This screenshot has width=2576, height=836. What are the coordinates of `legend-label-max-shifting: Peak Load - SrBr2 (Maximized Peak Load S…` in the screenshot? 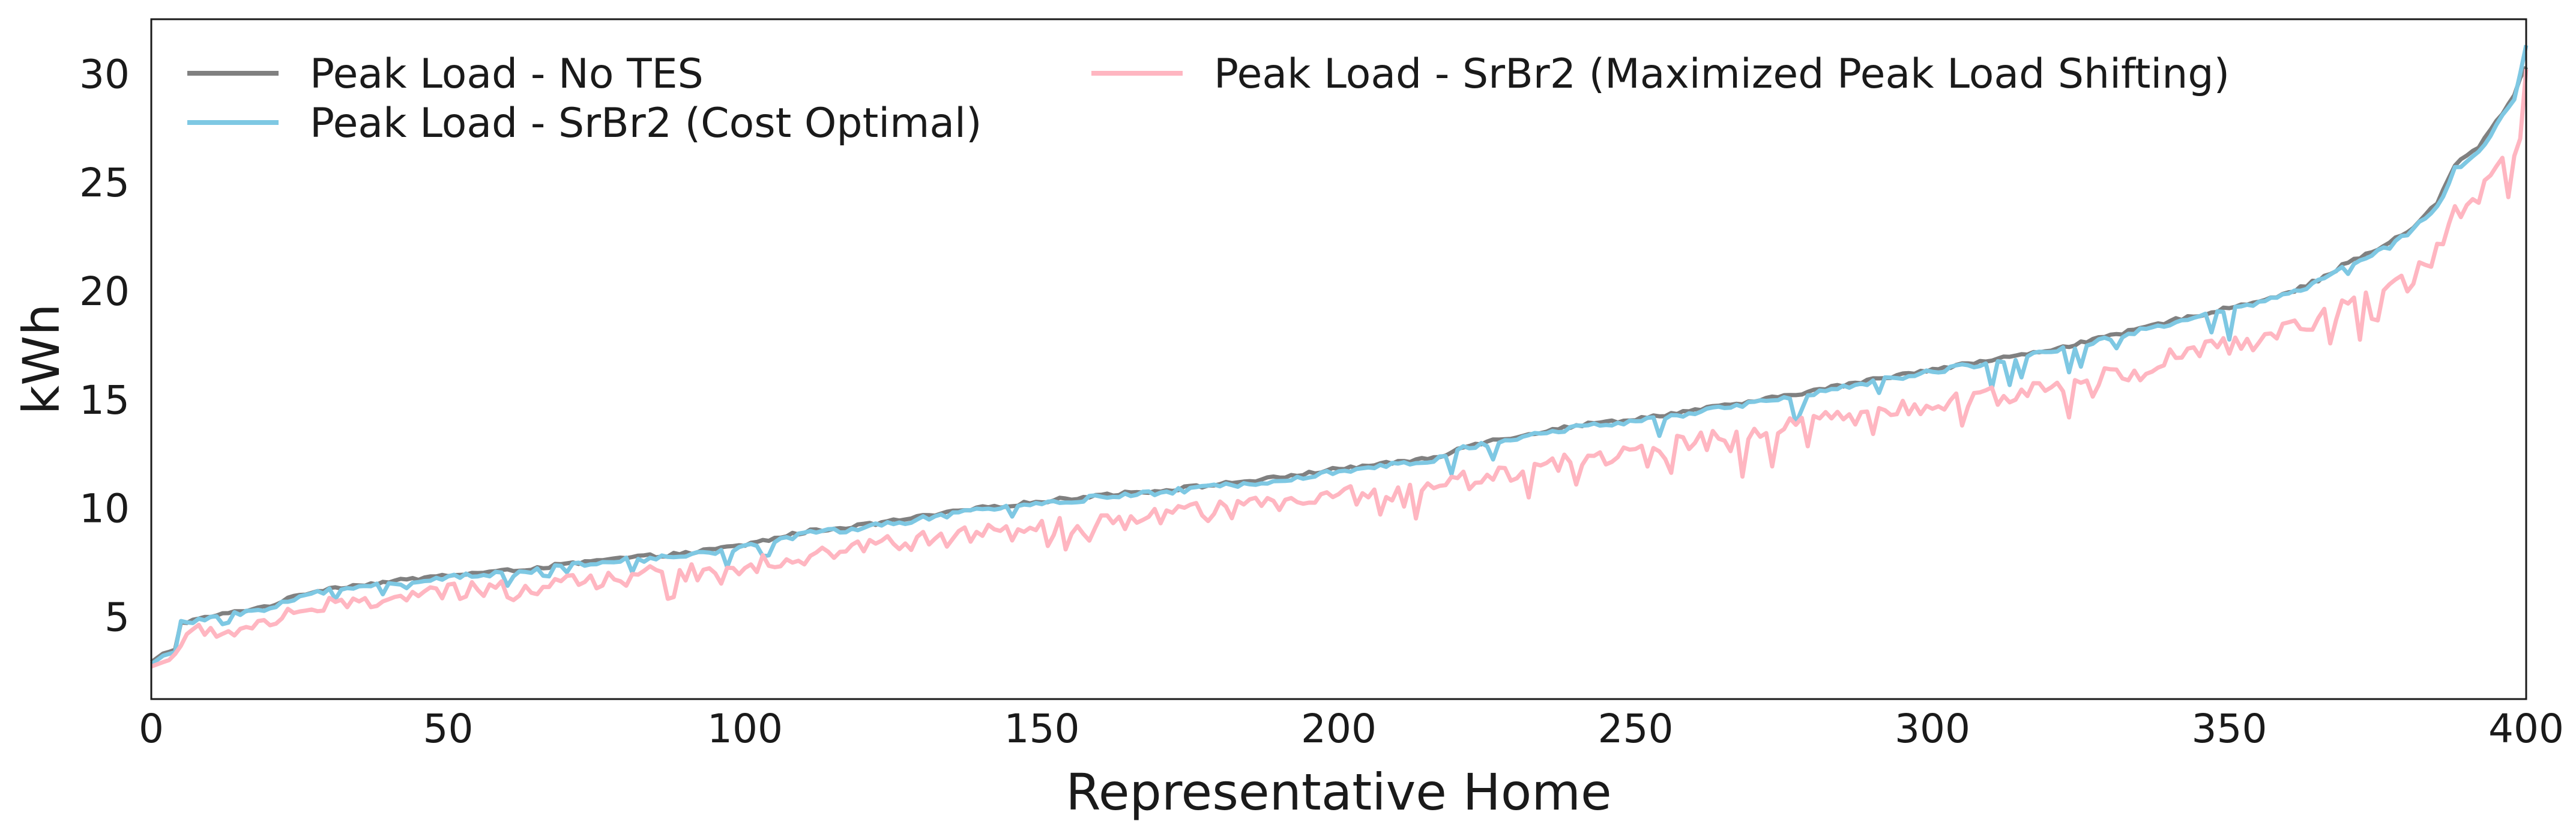 It's located at (1722, 74).